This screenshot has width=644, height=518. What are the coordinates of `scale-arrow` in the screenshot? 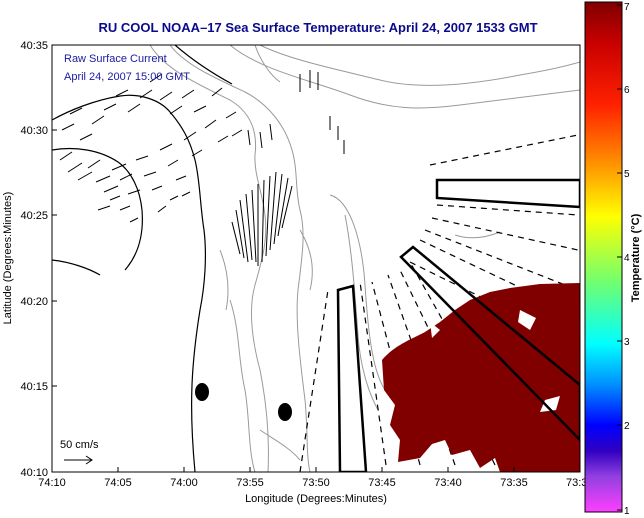 It's located at (78, 460).